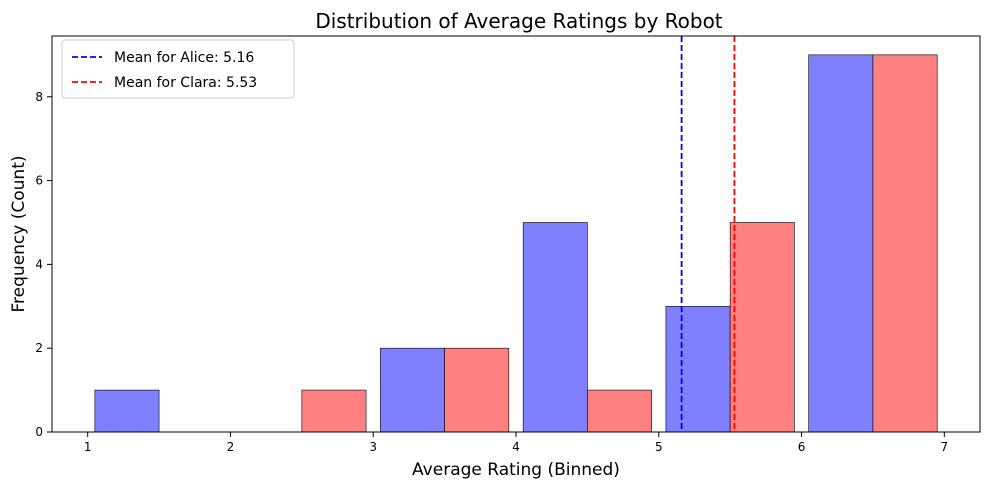  I want to click on legend: Mean for Alice: 5.16 Mean for Clara: 5.53, so click(178, 69).